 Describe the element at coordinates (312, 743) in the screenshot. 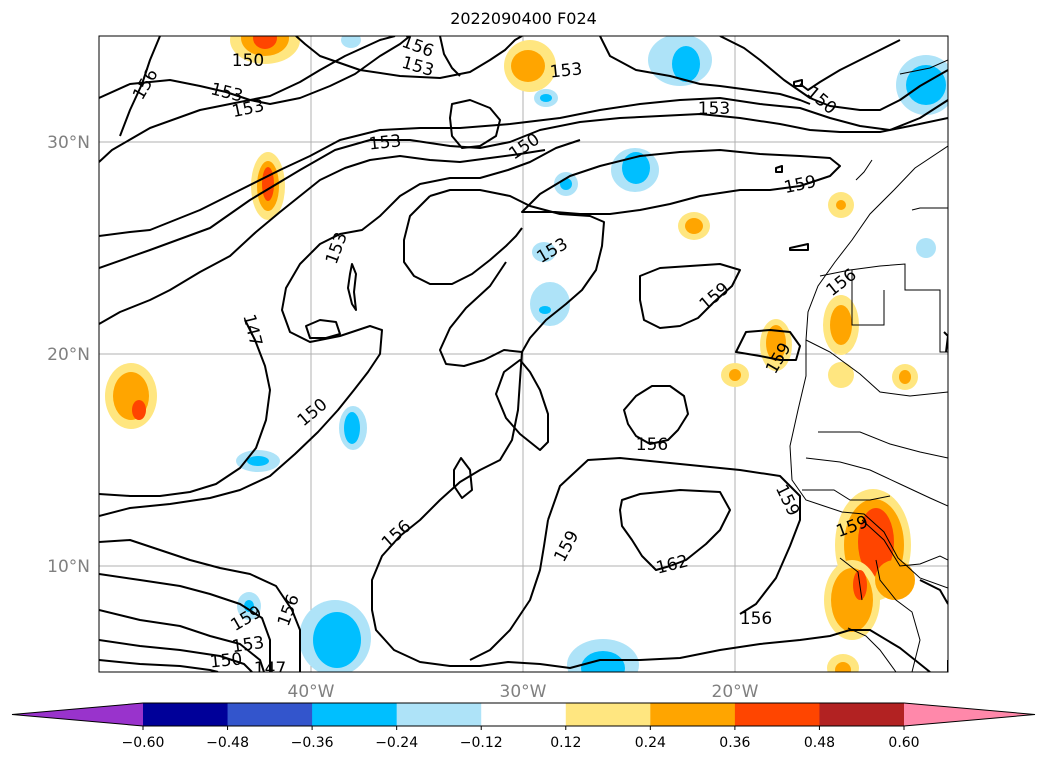

I see `colorbar-tick-label: −0.36` at that location.